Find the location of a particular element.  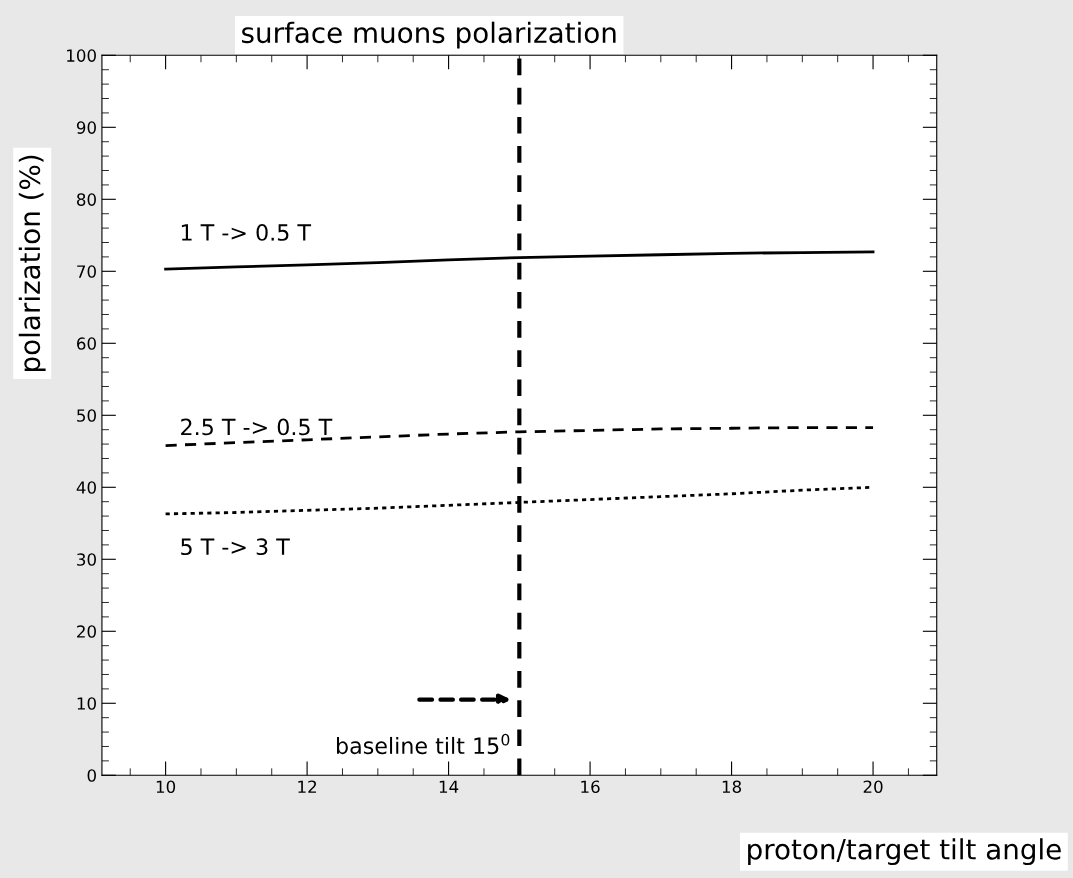

y-tick-label: 10 is located at coordinates (86, 703).